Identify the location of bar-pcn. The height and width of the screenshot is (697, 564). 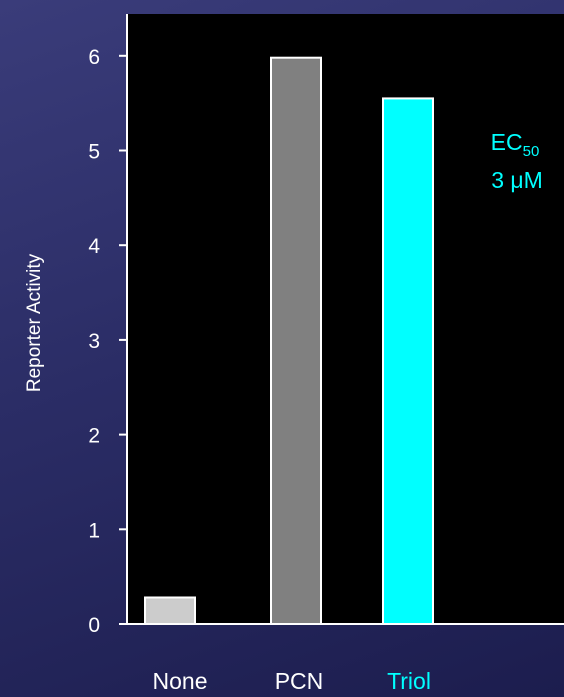
(296, 341).